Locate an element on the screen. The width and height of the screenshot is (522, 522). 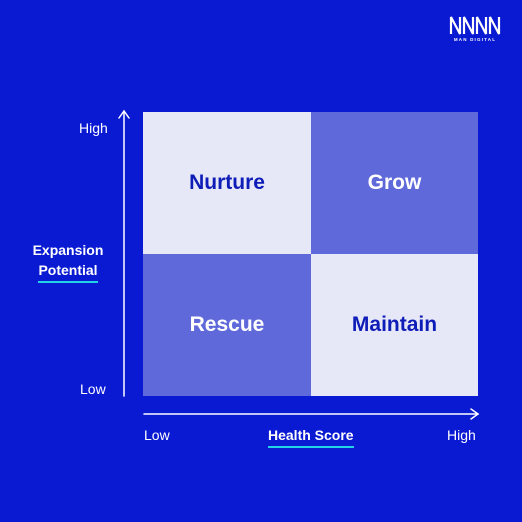
y-axis-arrowhead is located at coordinates (124, 114).